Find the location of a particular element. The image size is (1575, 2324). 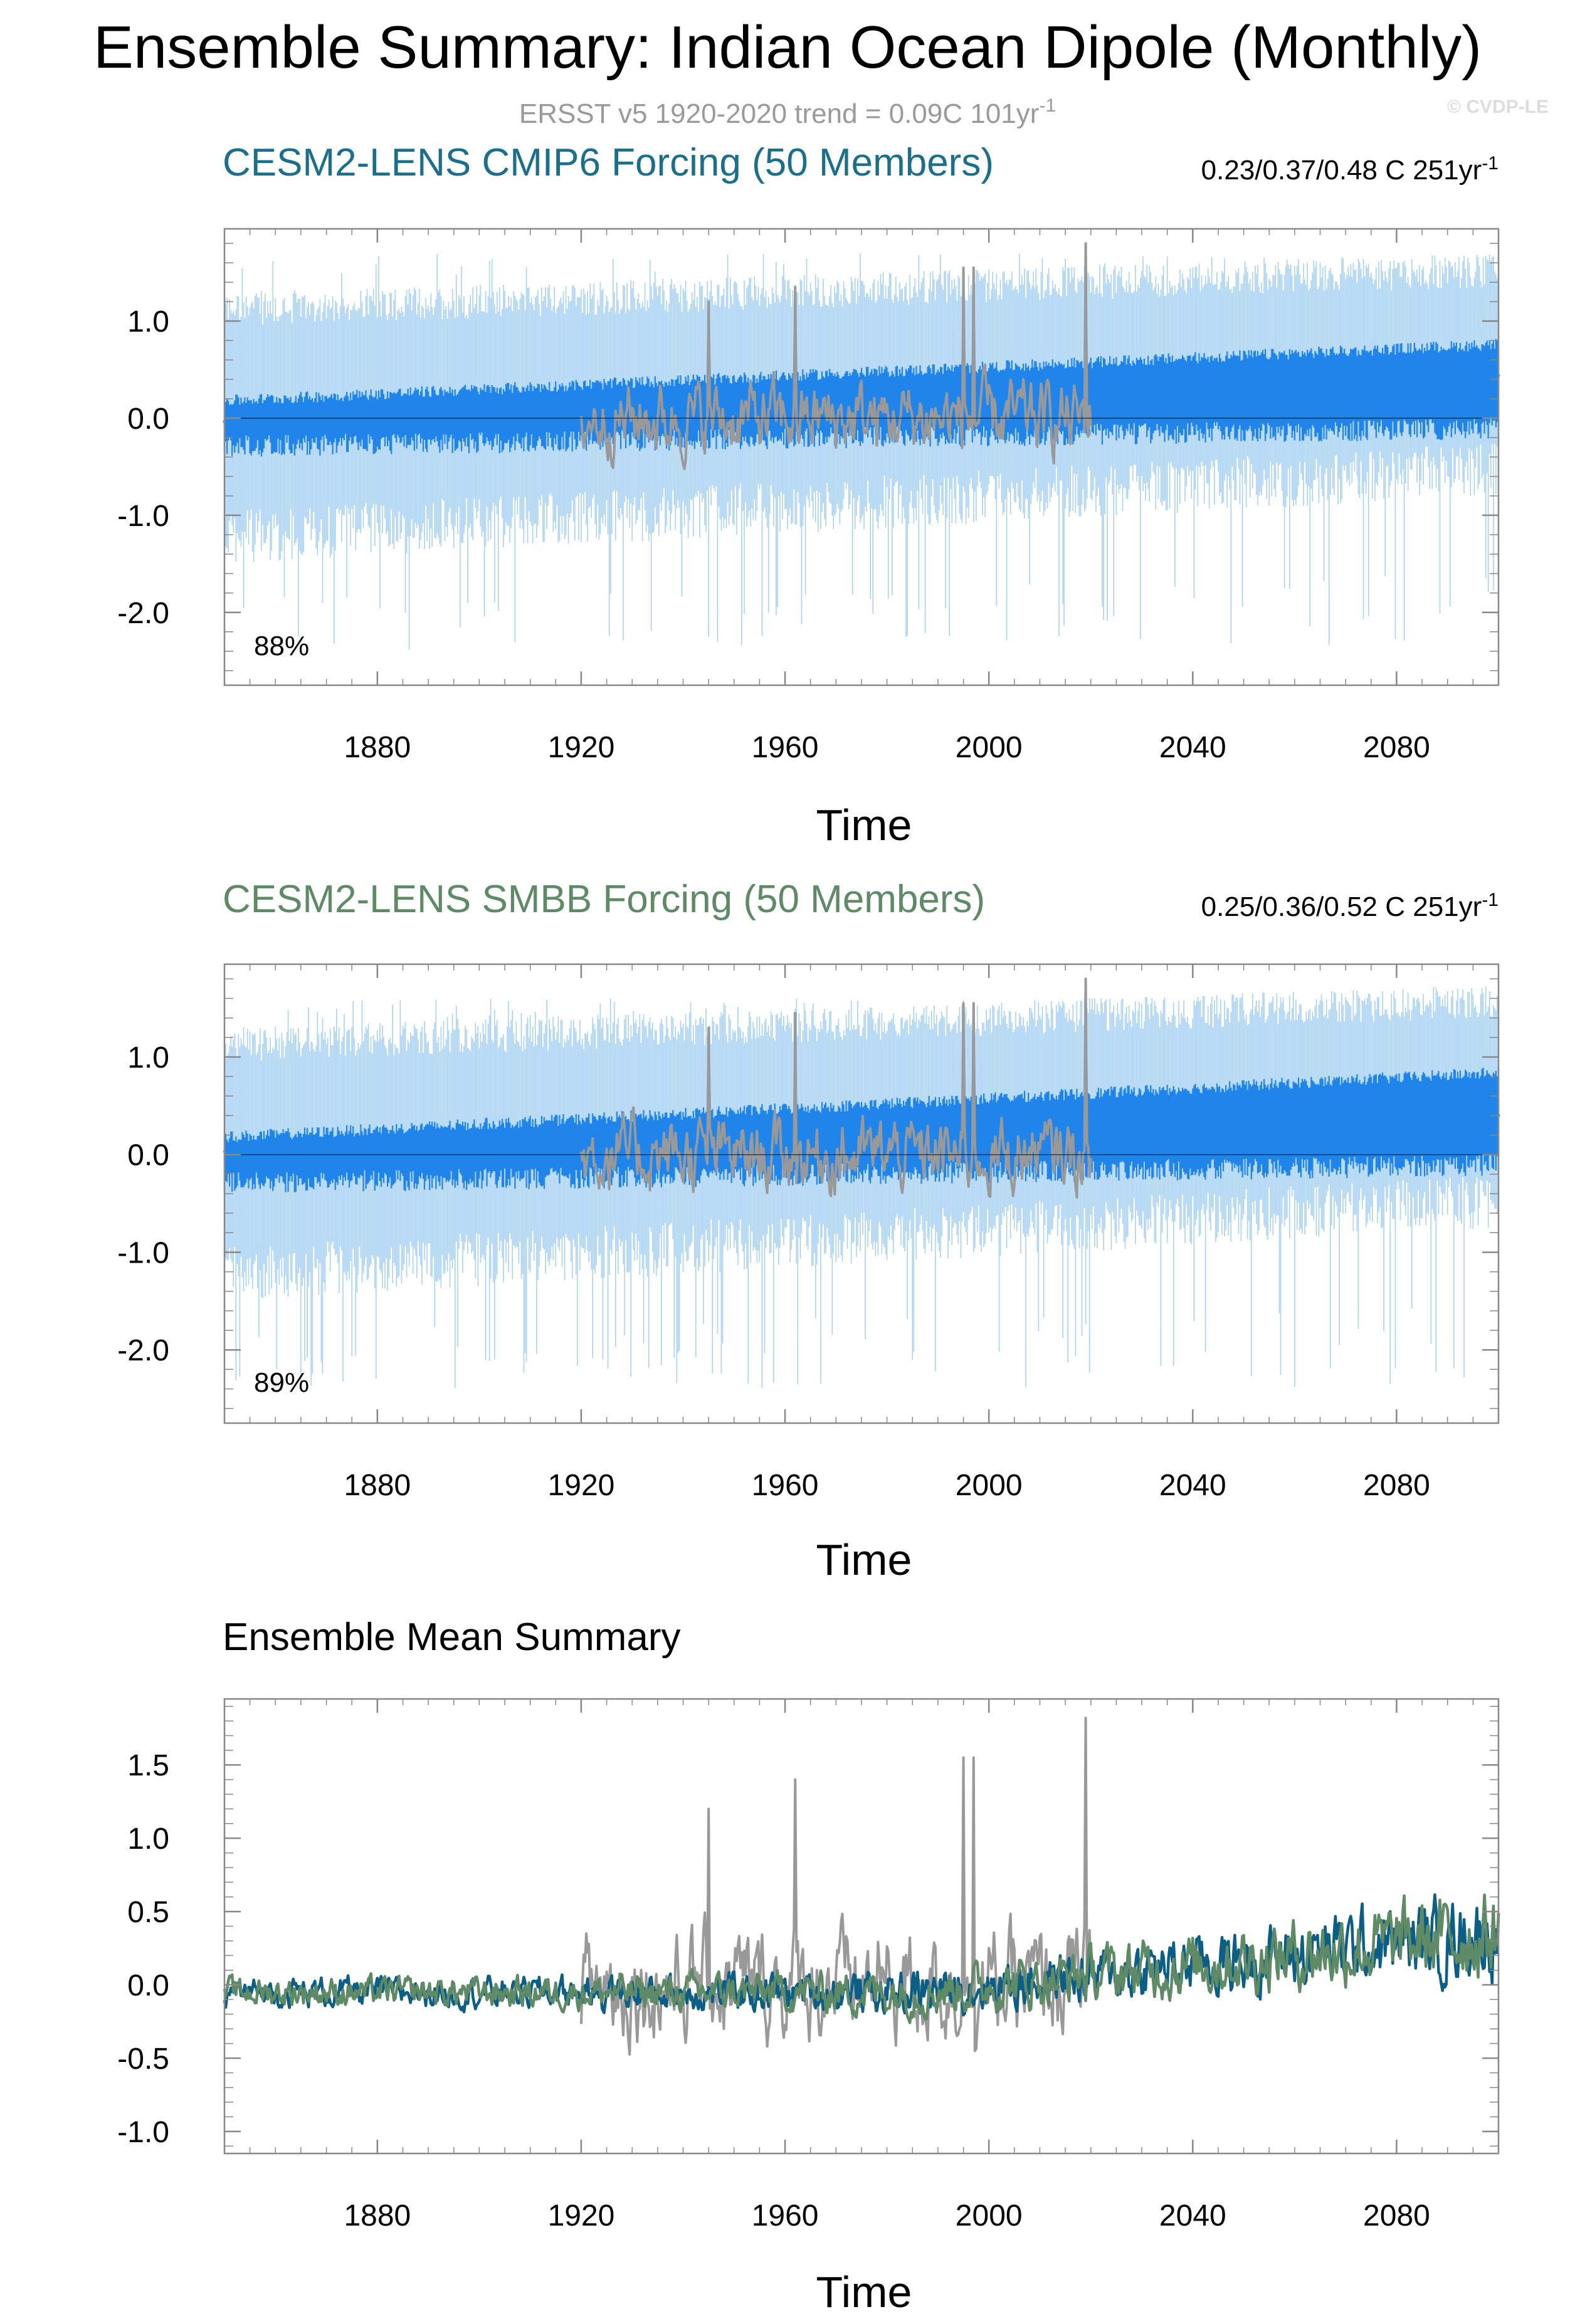

figure-subtitle-text: ERSST v5 1920-2020 trend = 0.09C 101yr is located at coordinates (779, 113).